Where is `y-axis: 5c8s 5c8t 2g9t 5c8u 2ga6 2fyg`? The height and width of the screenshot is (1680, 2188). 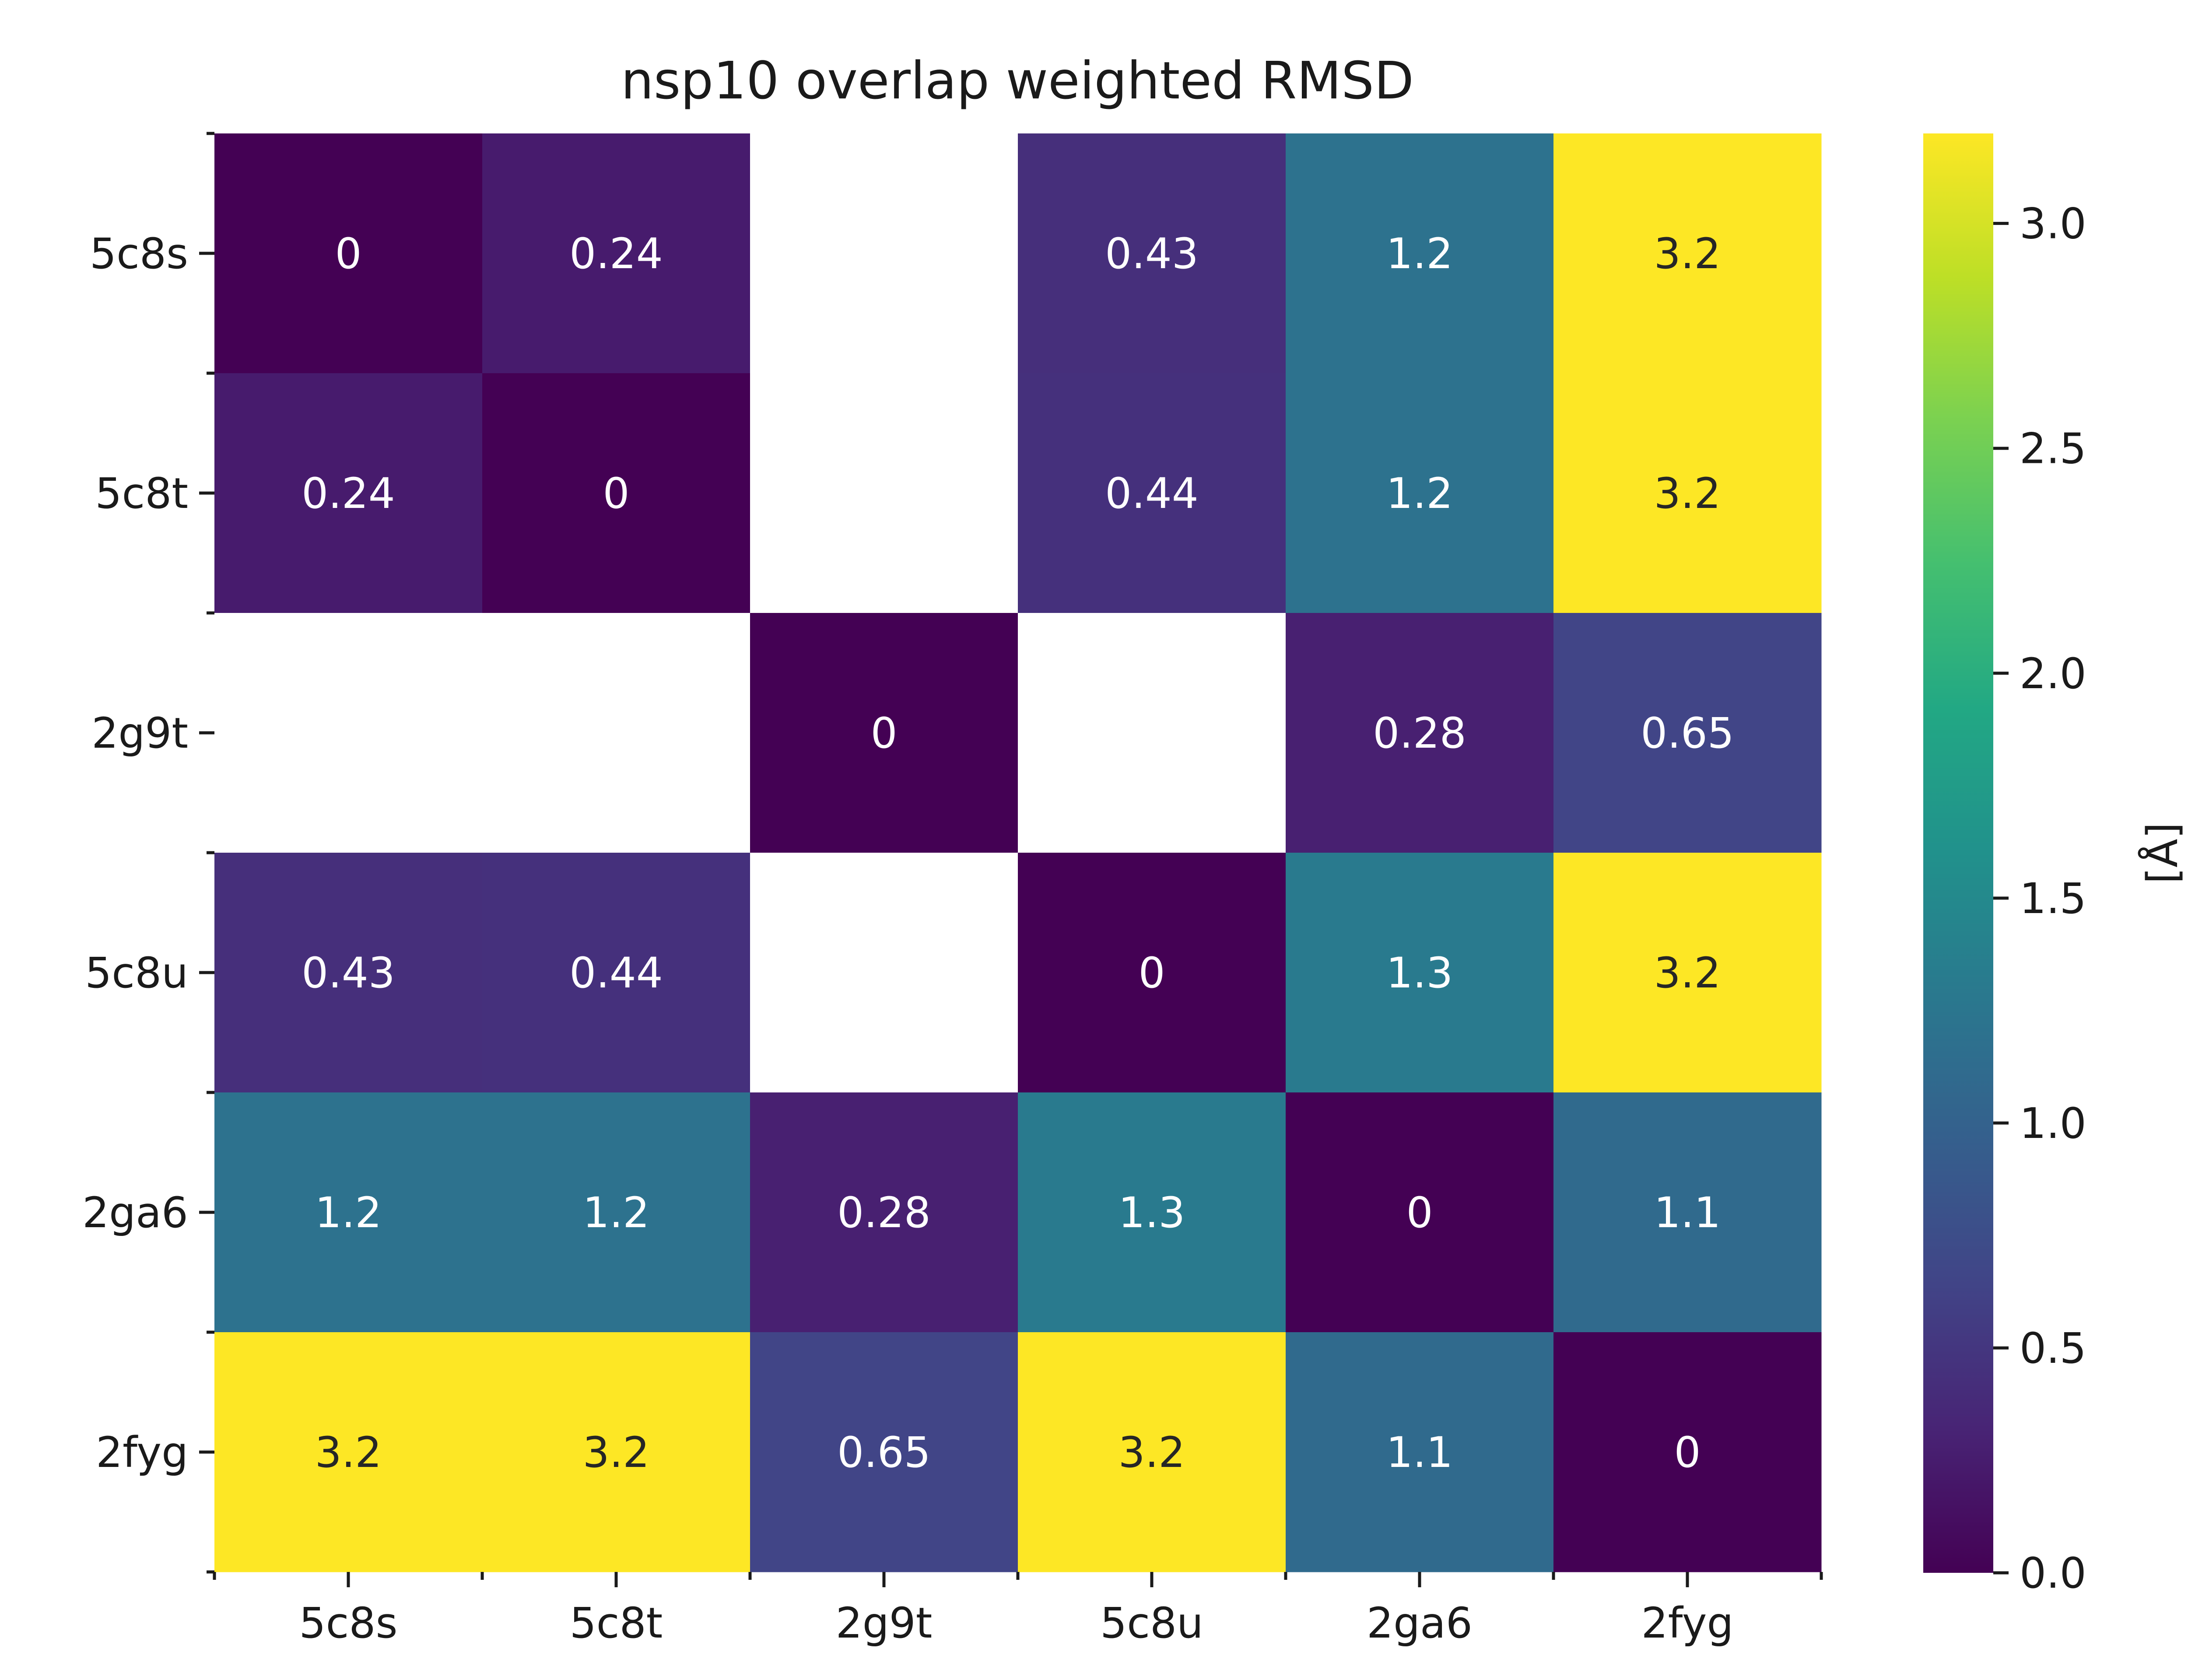
y-axis: 5c8s 5c8t 2g9t 5c8u 2ga6 2fyg is located at coordinates (148, 853).